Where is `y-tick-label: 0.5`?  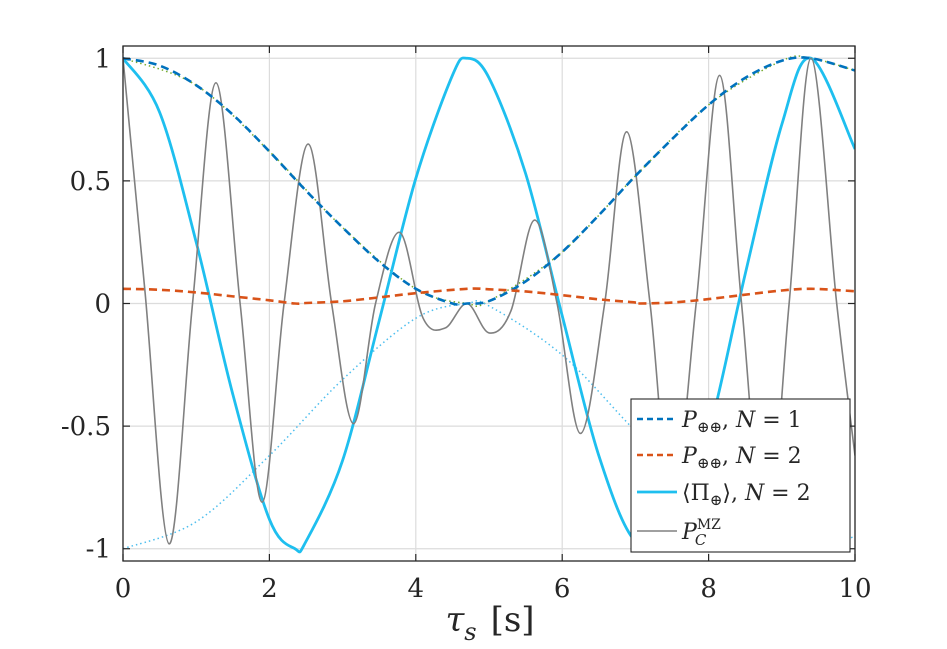
y-tick-label: 0.5 is located at coordinates (90, 182).